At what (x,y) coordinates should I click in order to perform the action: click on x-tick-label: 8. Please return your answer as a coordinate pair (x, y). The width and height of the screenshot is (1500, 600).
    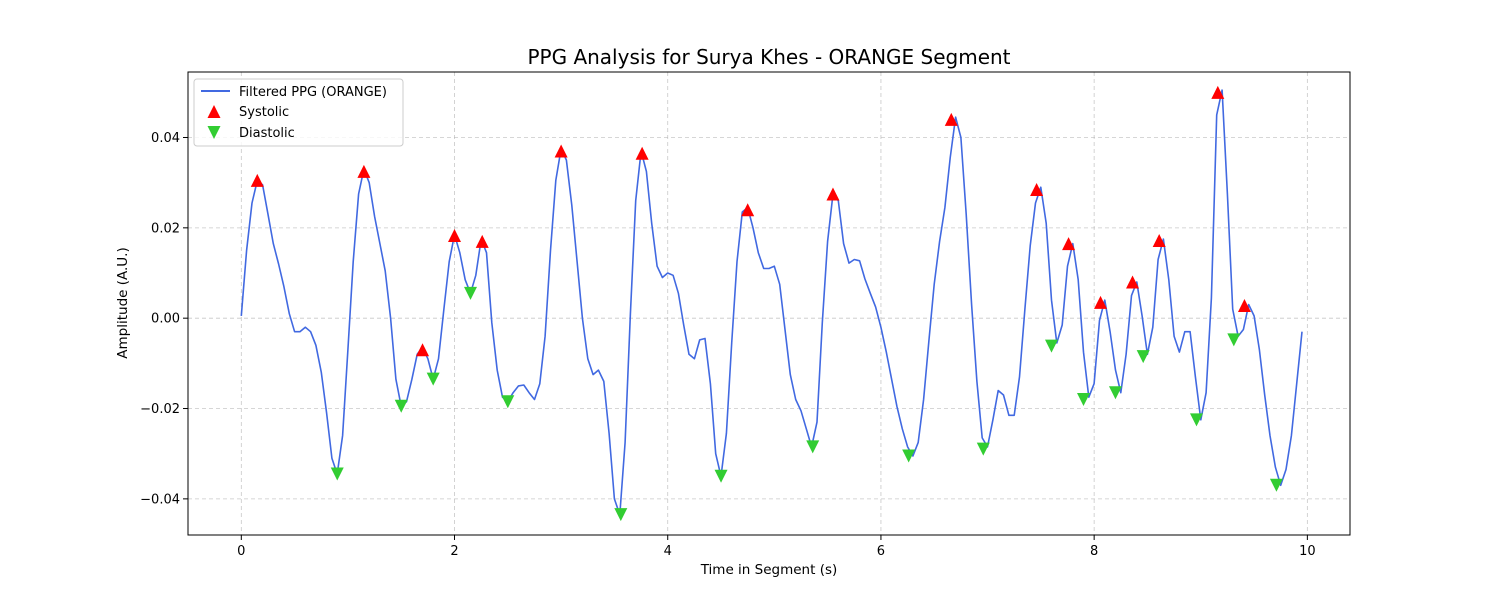
    Looking at the image, I should click on (1094, 551).